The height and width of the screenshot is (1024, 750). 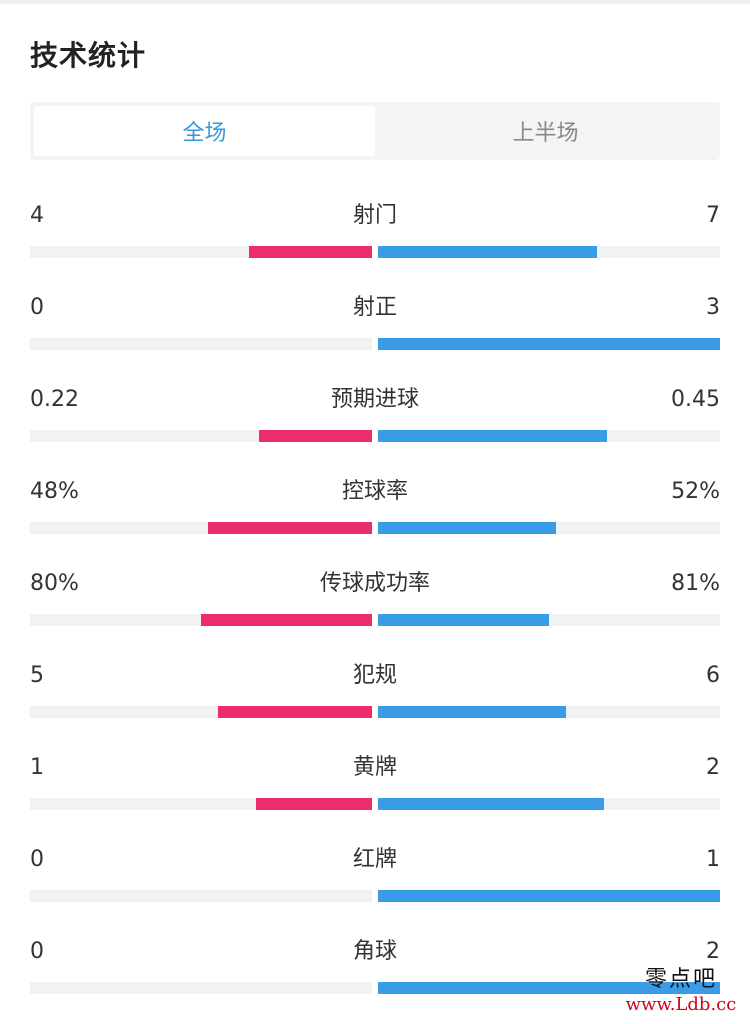 I want to click on stat-label: 黄牌, so click(x=374, y=767).